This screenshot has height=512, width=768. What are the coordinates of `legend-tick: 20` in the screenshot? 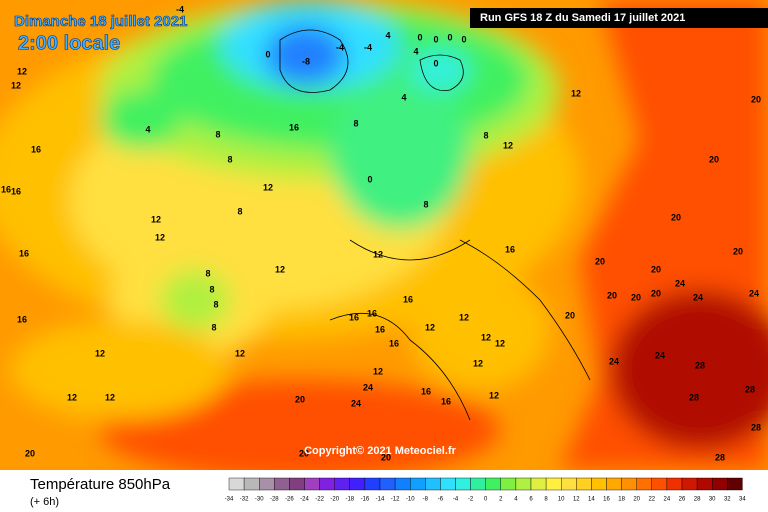 It's located at (636, 500).